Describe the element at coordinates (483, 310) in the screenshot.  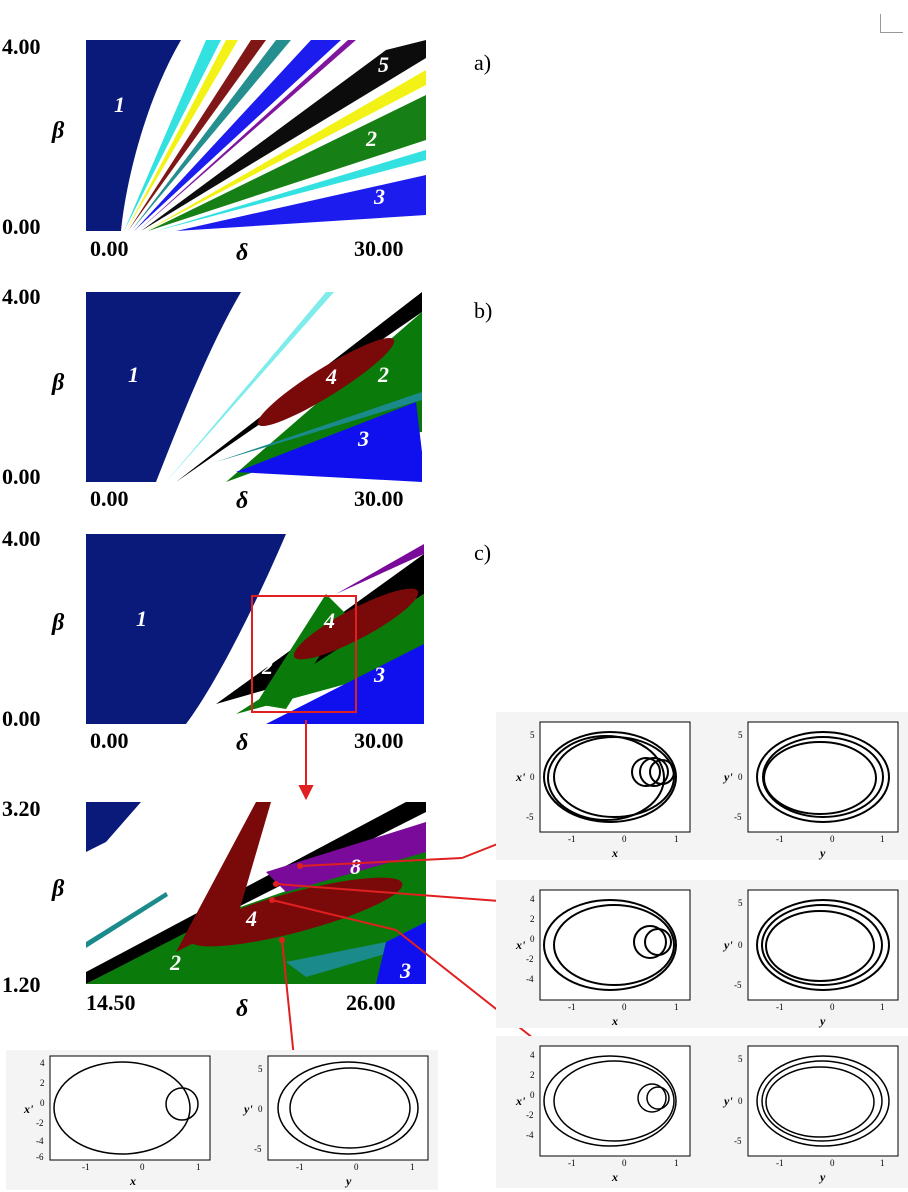
I see `panel-label: b)` at that location.